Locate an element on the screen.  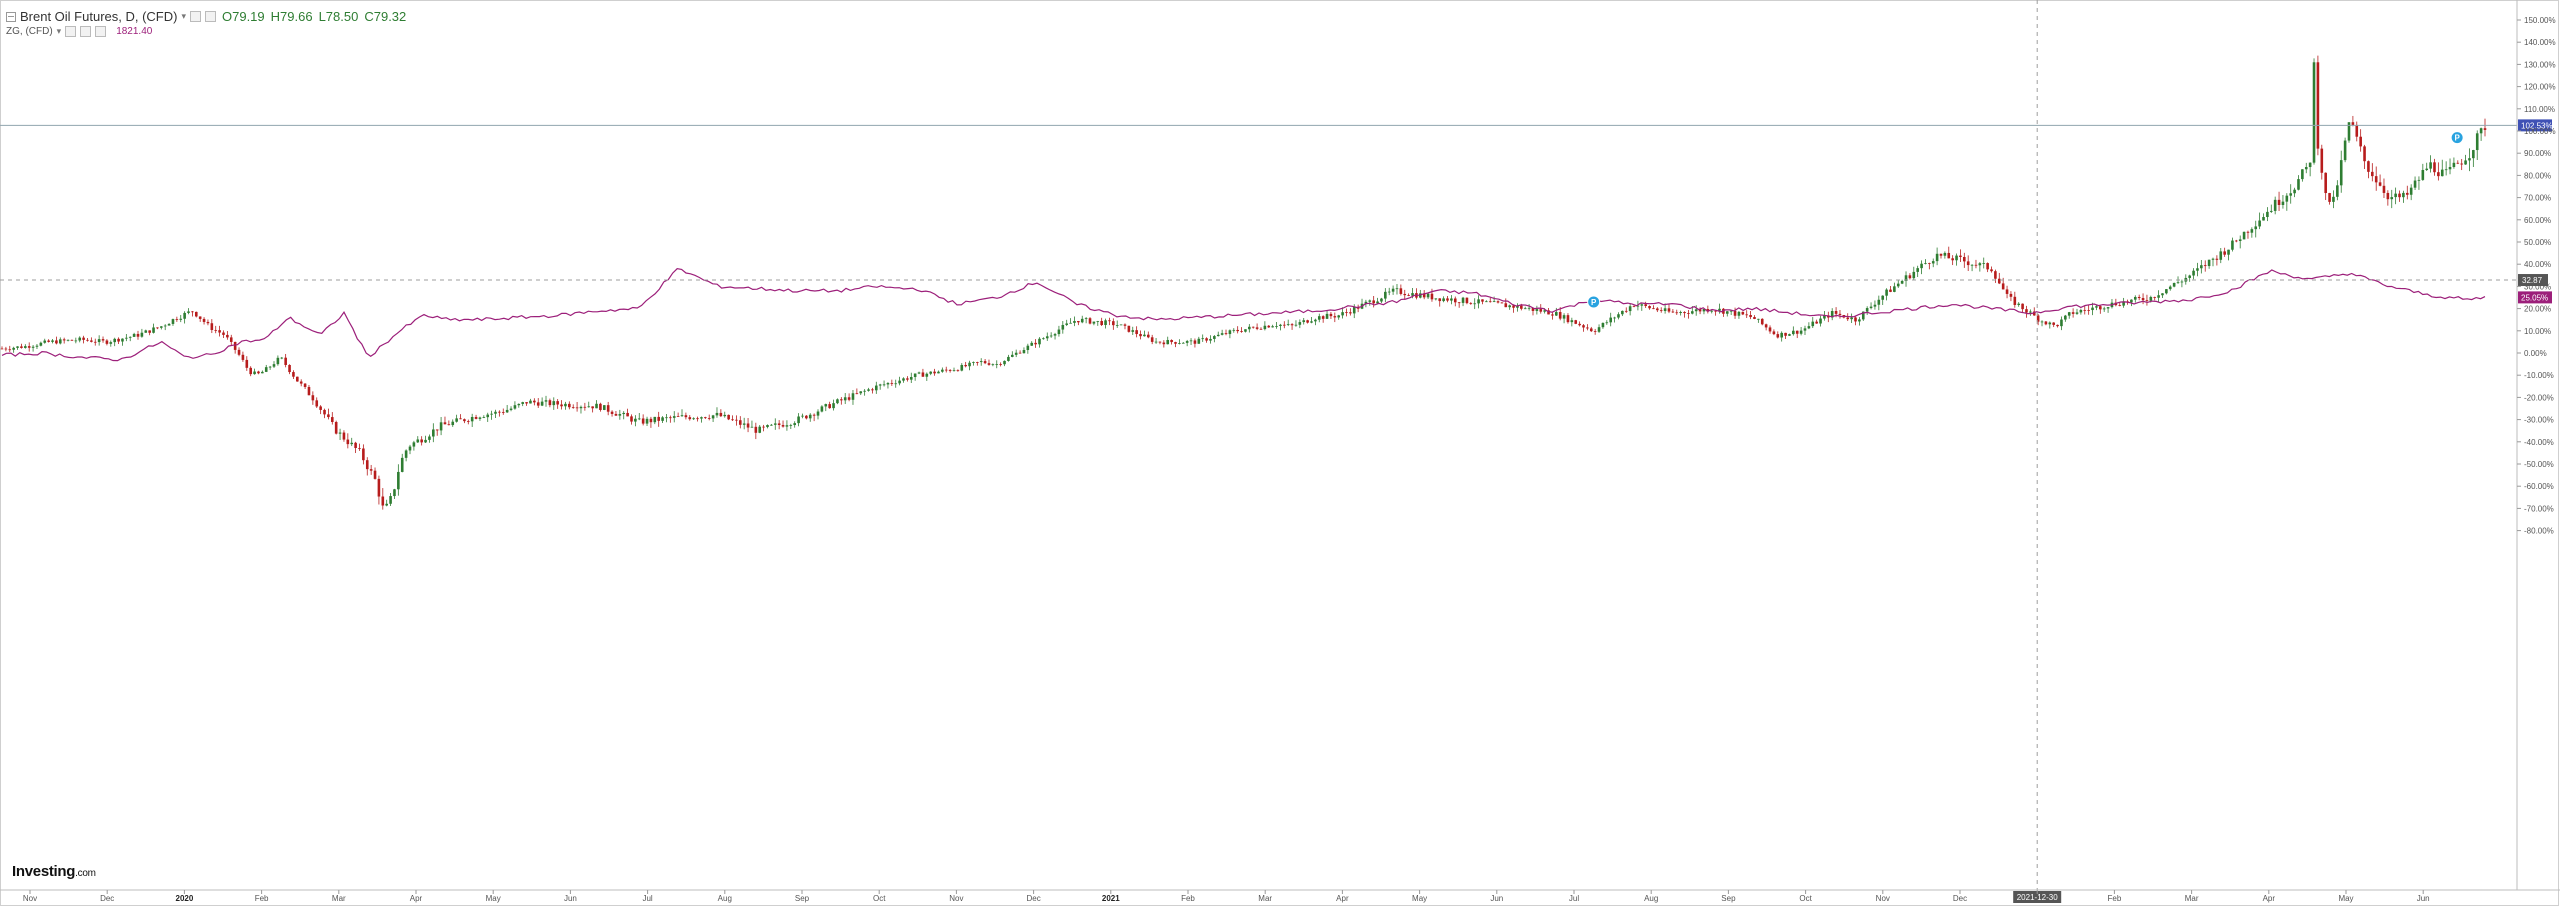
event-marker-icon is located at coordinates (1594, 302).